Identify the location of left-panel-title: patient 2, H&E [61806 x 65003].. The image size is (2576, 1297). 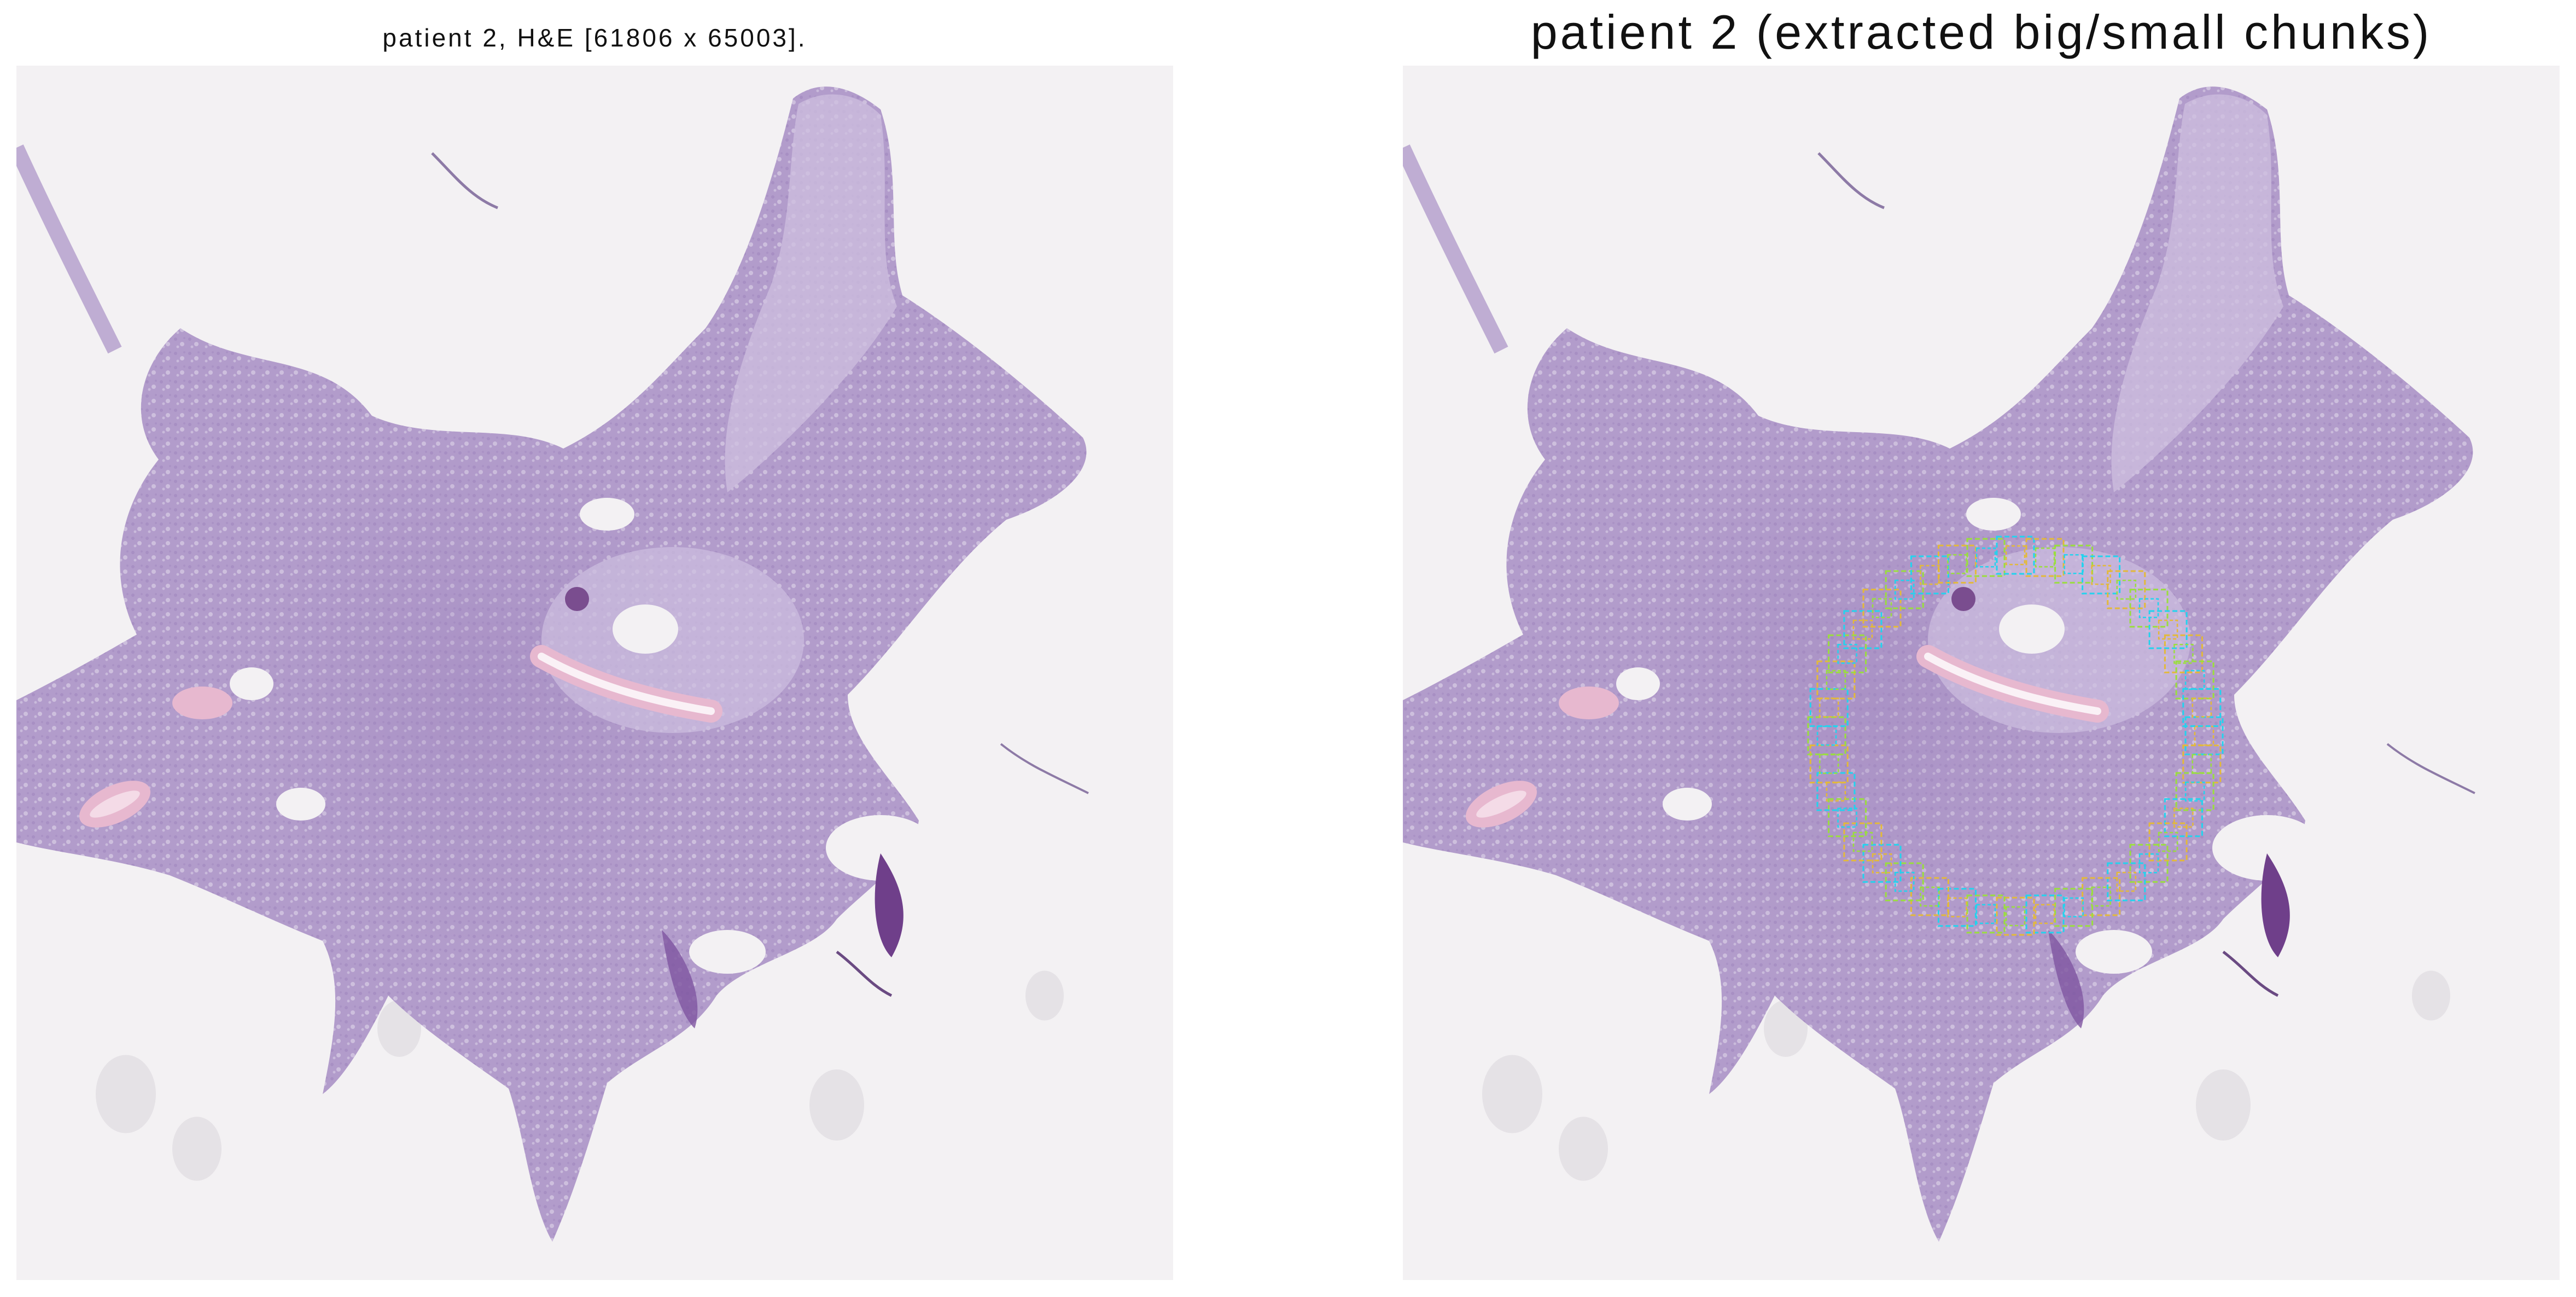
(594, 38).